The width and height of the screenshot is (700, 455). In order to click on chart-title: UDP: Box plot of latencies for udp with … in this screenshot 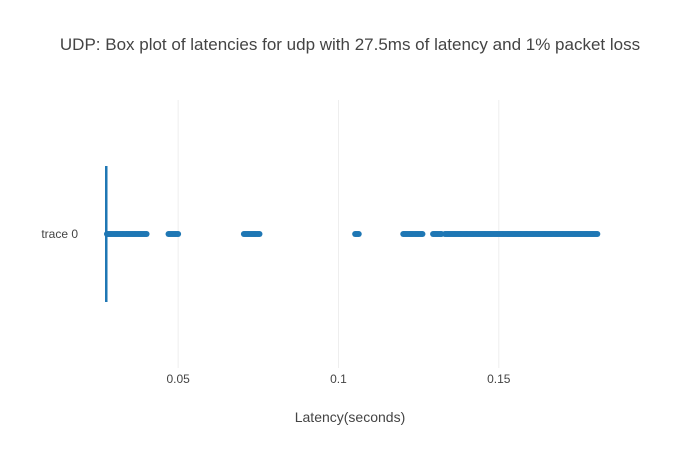, I will do `click(350, 44)`.